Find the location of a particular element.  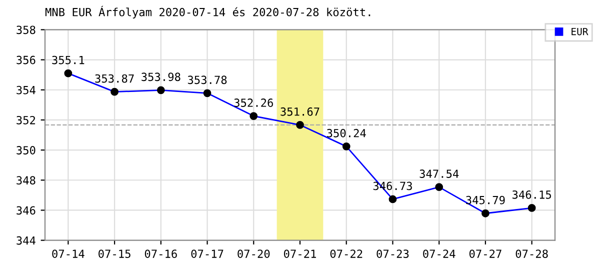

x-tick-label: 07-20 is located at coordinates (254, 254).